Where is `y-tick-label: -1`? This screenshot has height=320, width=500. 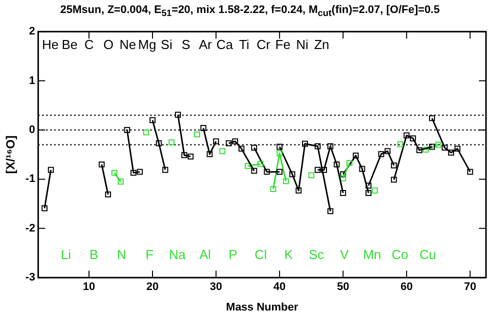
y-tick-label: -1 is located at coordinates (30, 179).